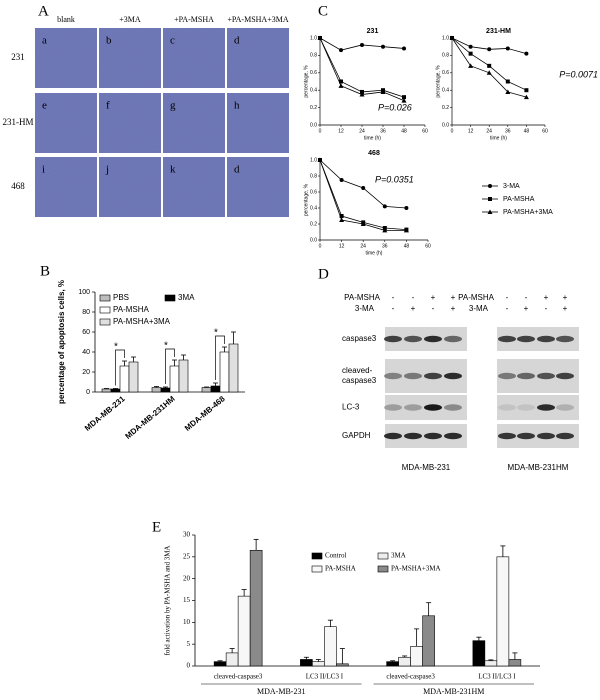 The height and width of the screenshot is (700, 600). I want to click on p-value: P=0.0351, so click(394, 179).